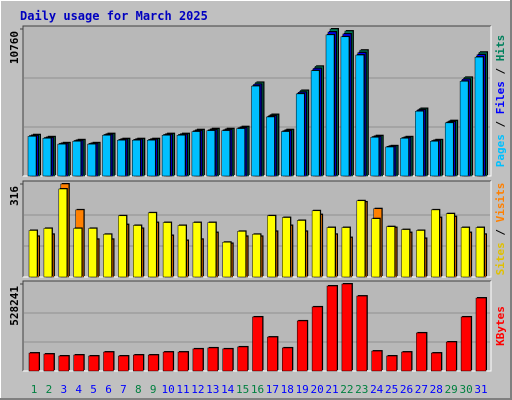 The width and height of the screenshot is (512, 400). What do you see at coordinates (451, 389) in the screenshot?
I see `x-tick-label: 29` at bounding box center [451, 389].